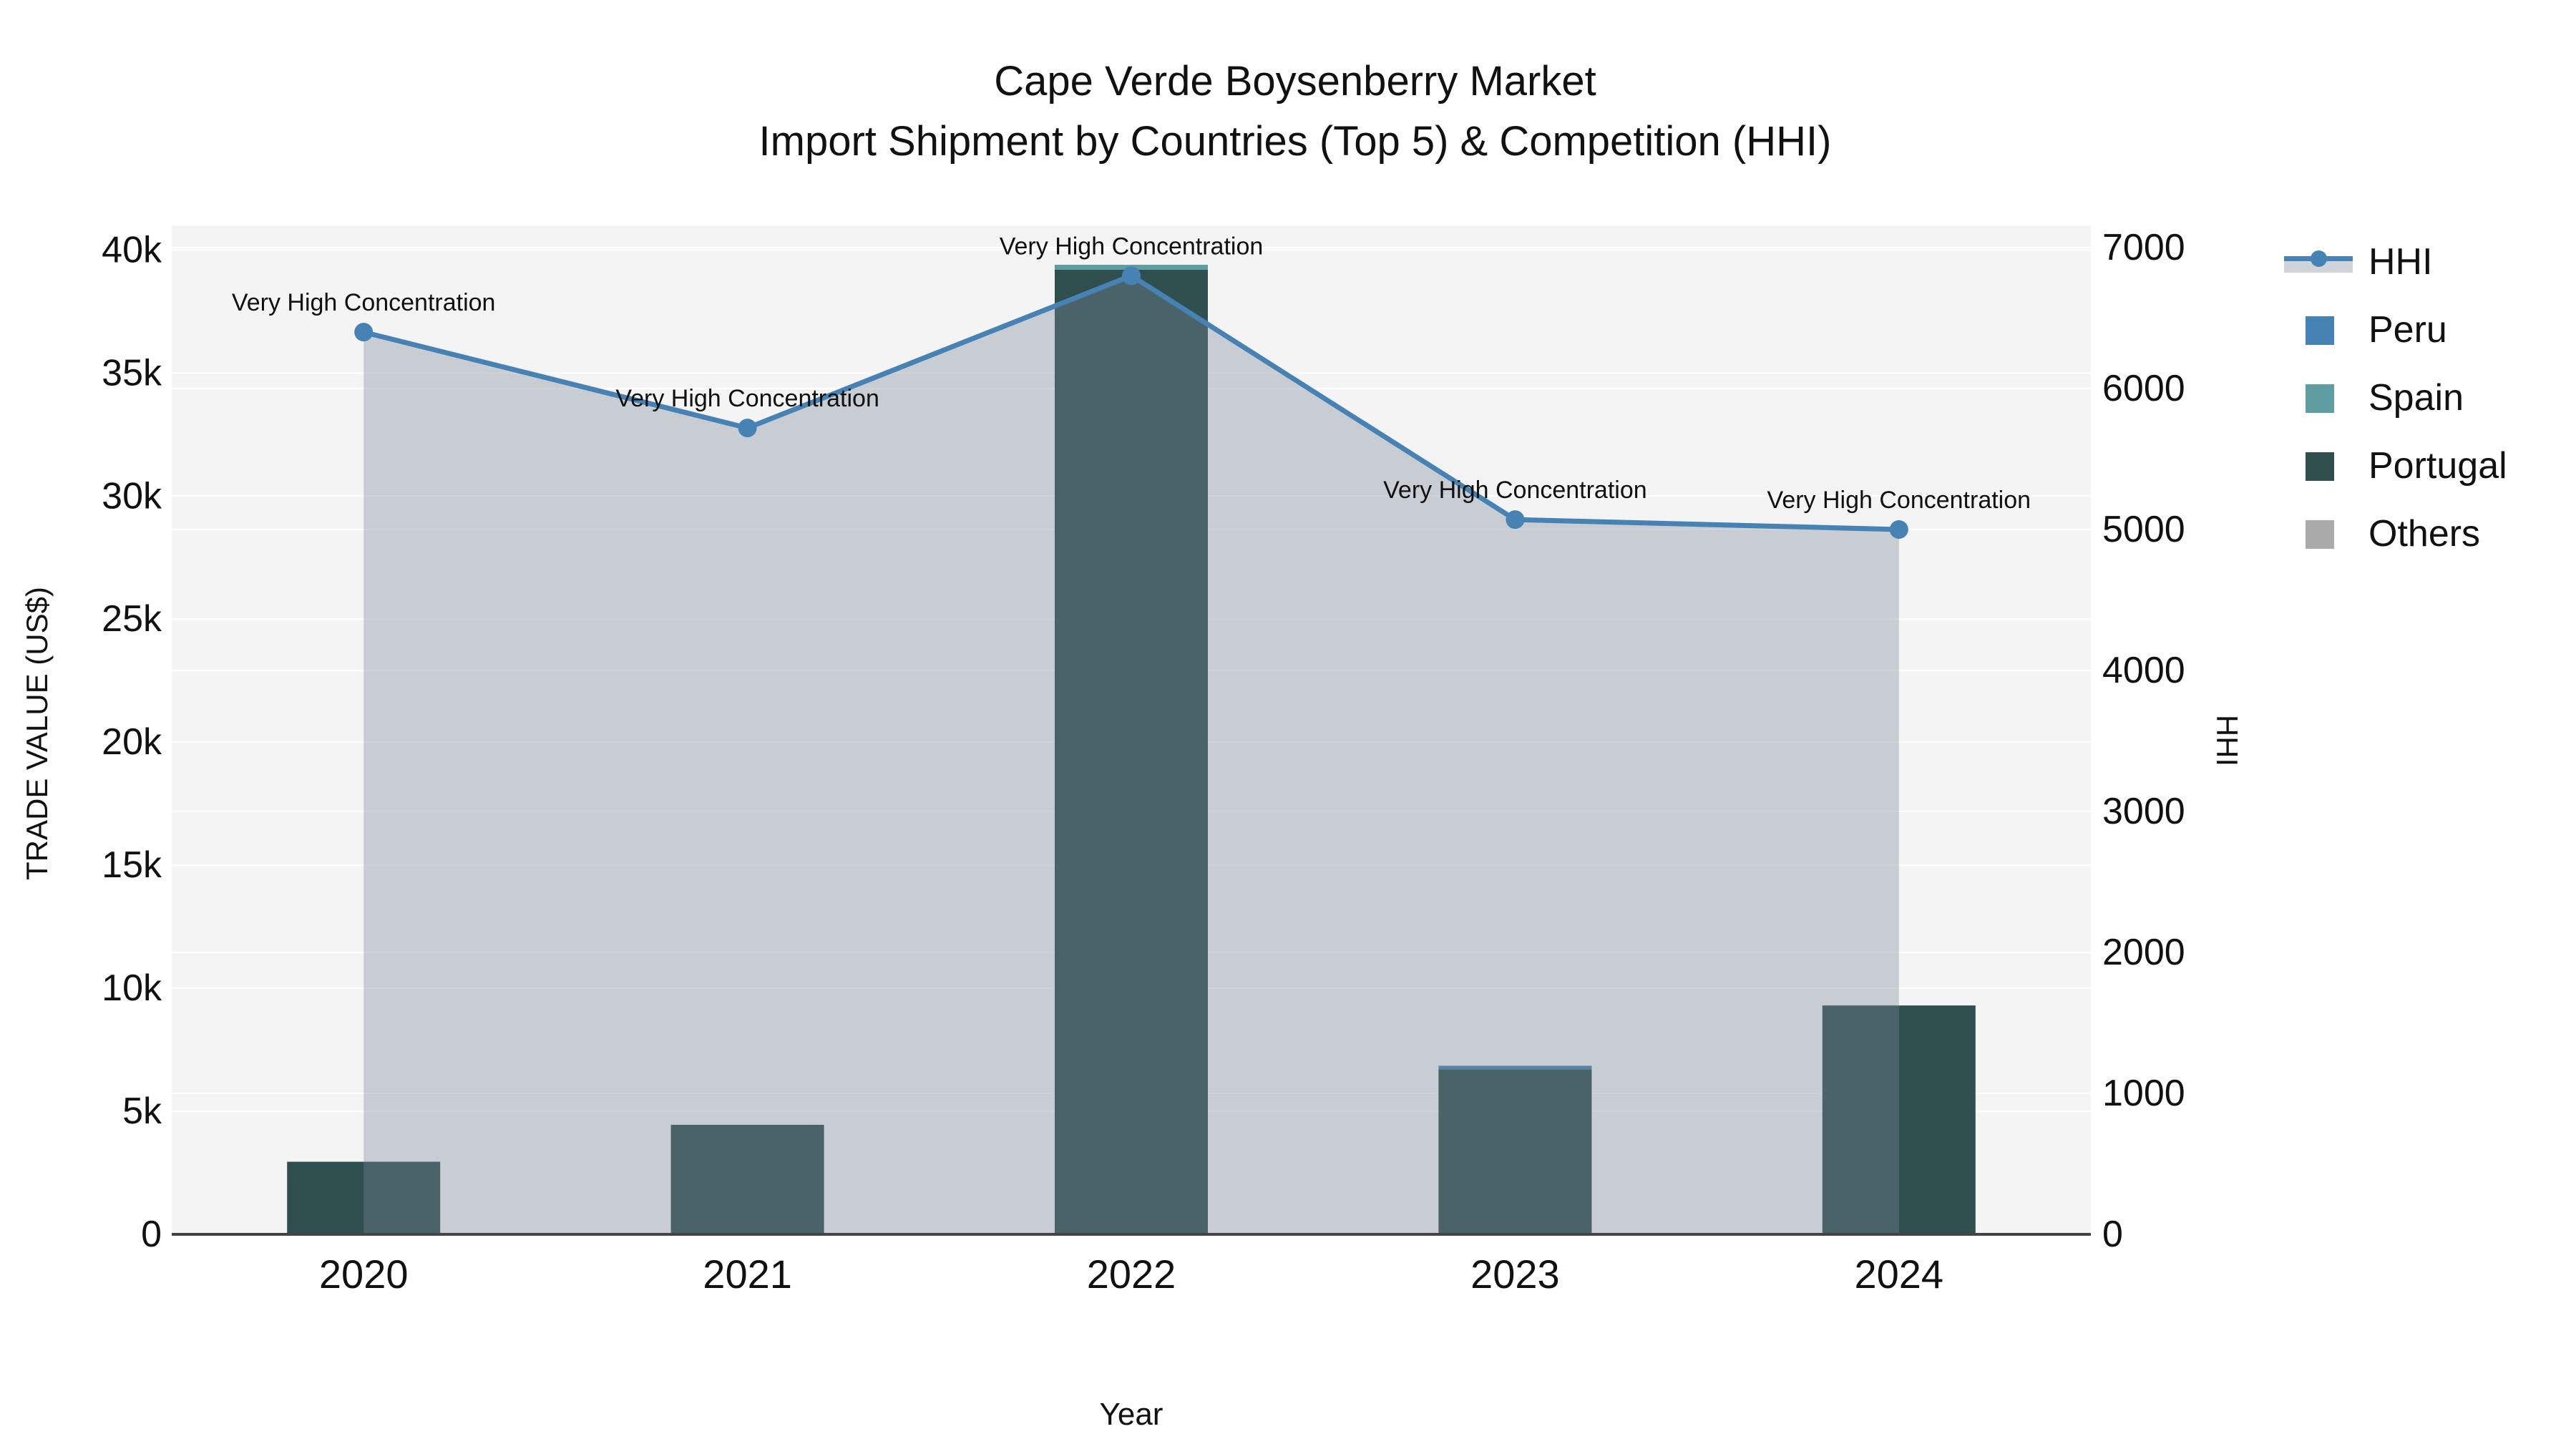 This screenshot has height=1449, width=2576. What do you see at coordinates (132, 619) in the screenshot?
I see `left-tick-25k: 25k` at bounding box center [132, 619].